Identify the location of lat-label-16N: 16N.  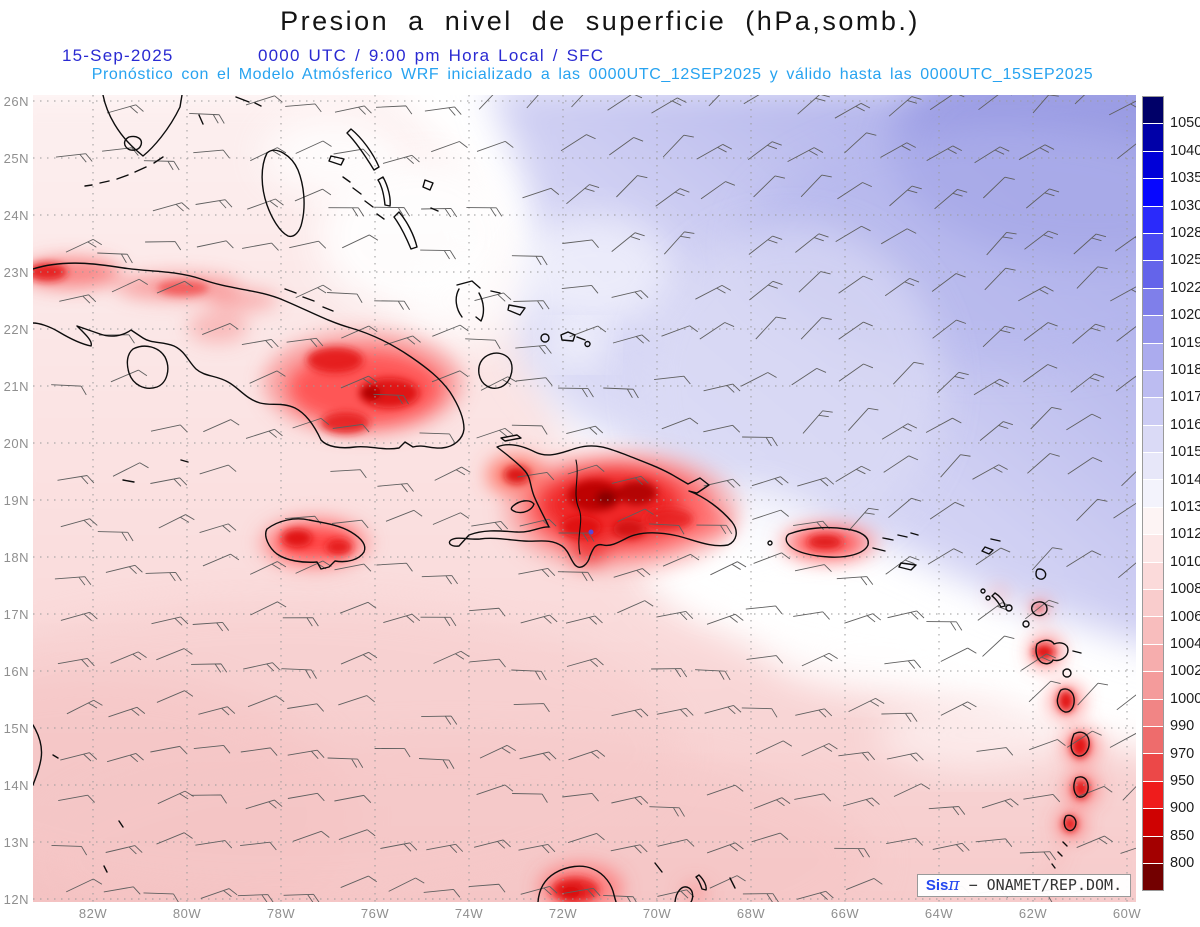
(16, 671).